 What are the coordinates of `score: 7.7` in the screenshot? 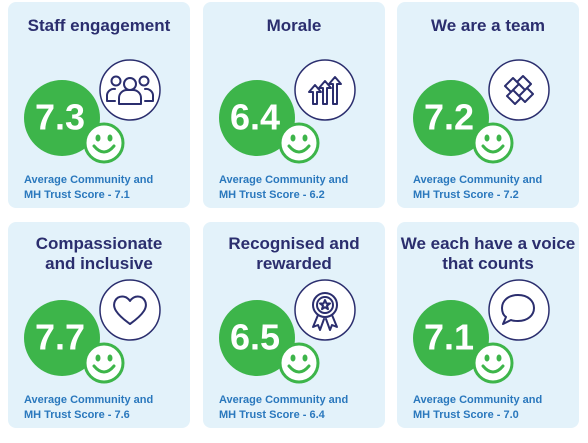 It's located at (60, 337).